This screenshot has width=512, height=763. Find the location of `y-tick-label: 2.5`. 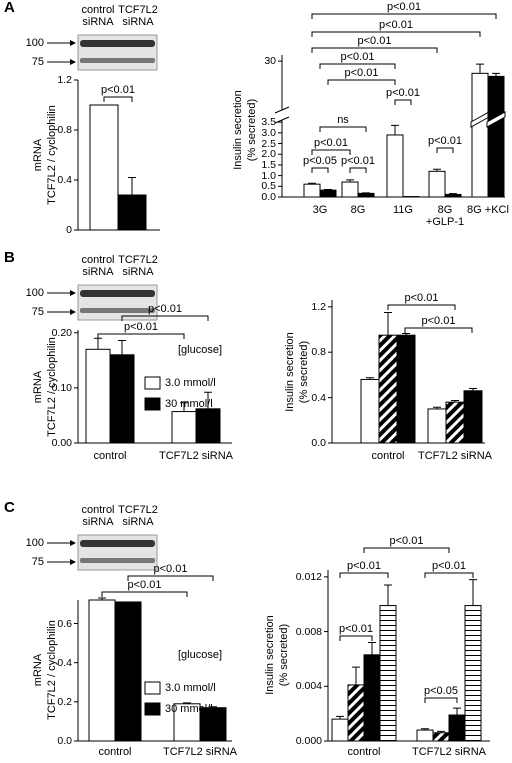

y-tick-label: 2.5 is located at coordinates (268, 143).